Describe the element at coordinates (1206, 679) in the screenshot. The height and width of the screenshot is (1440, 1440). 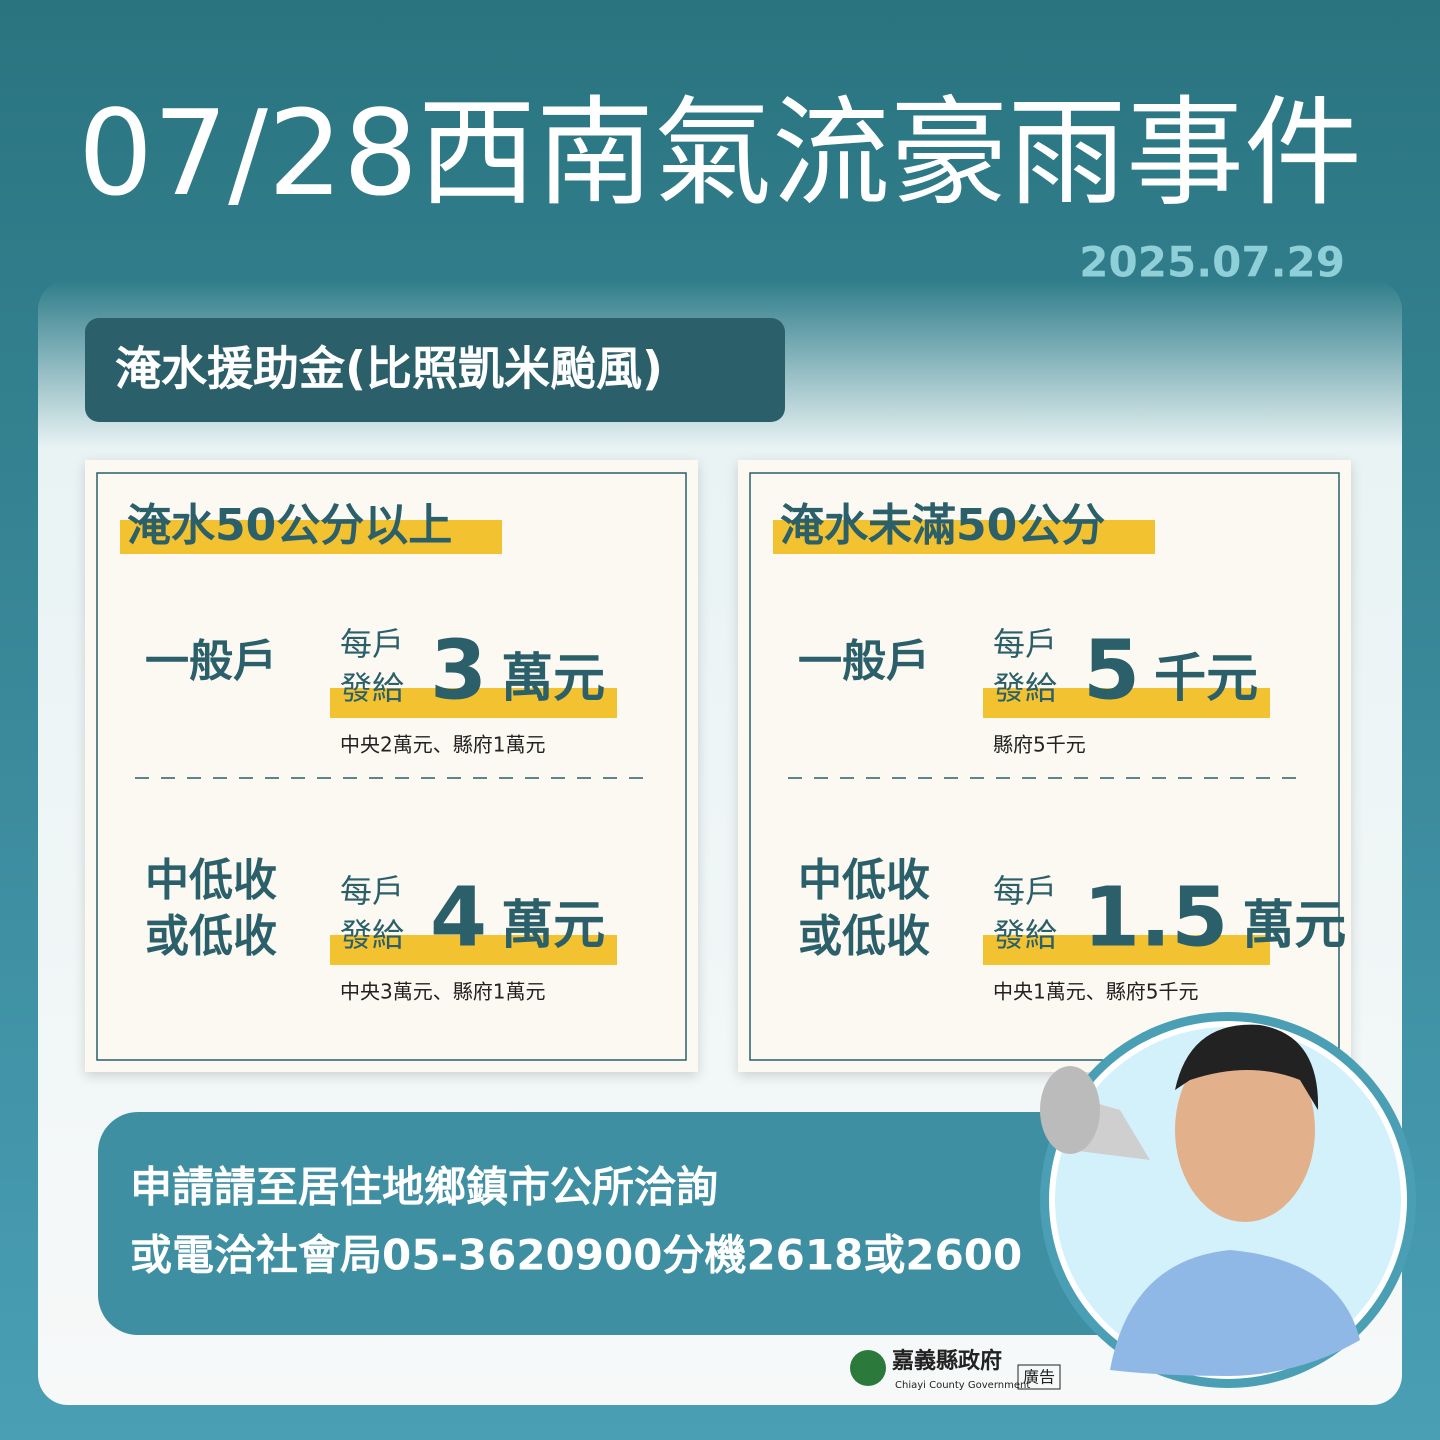
I see `unit: 千元` at that location.